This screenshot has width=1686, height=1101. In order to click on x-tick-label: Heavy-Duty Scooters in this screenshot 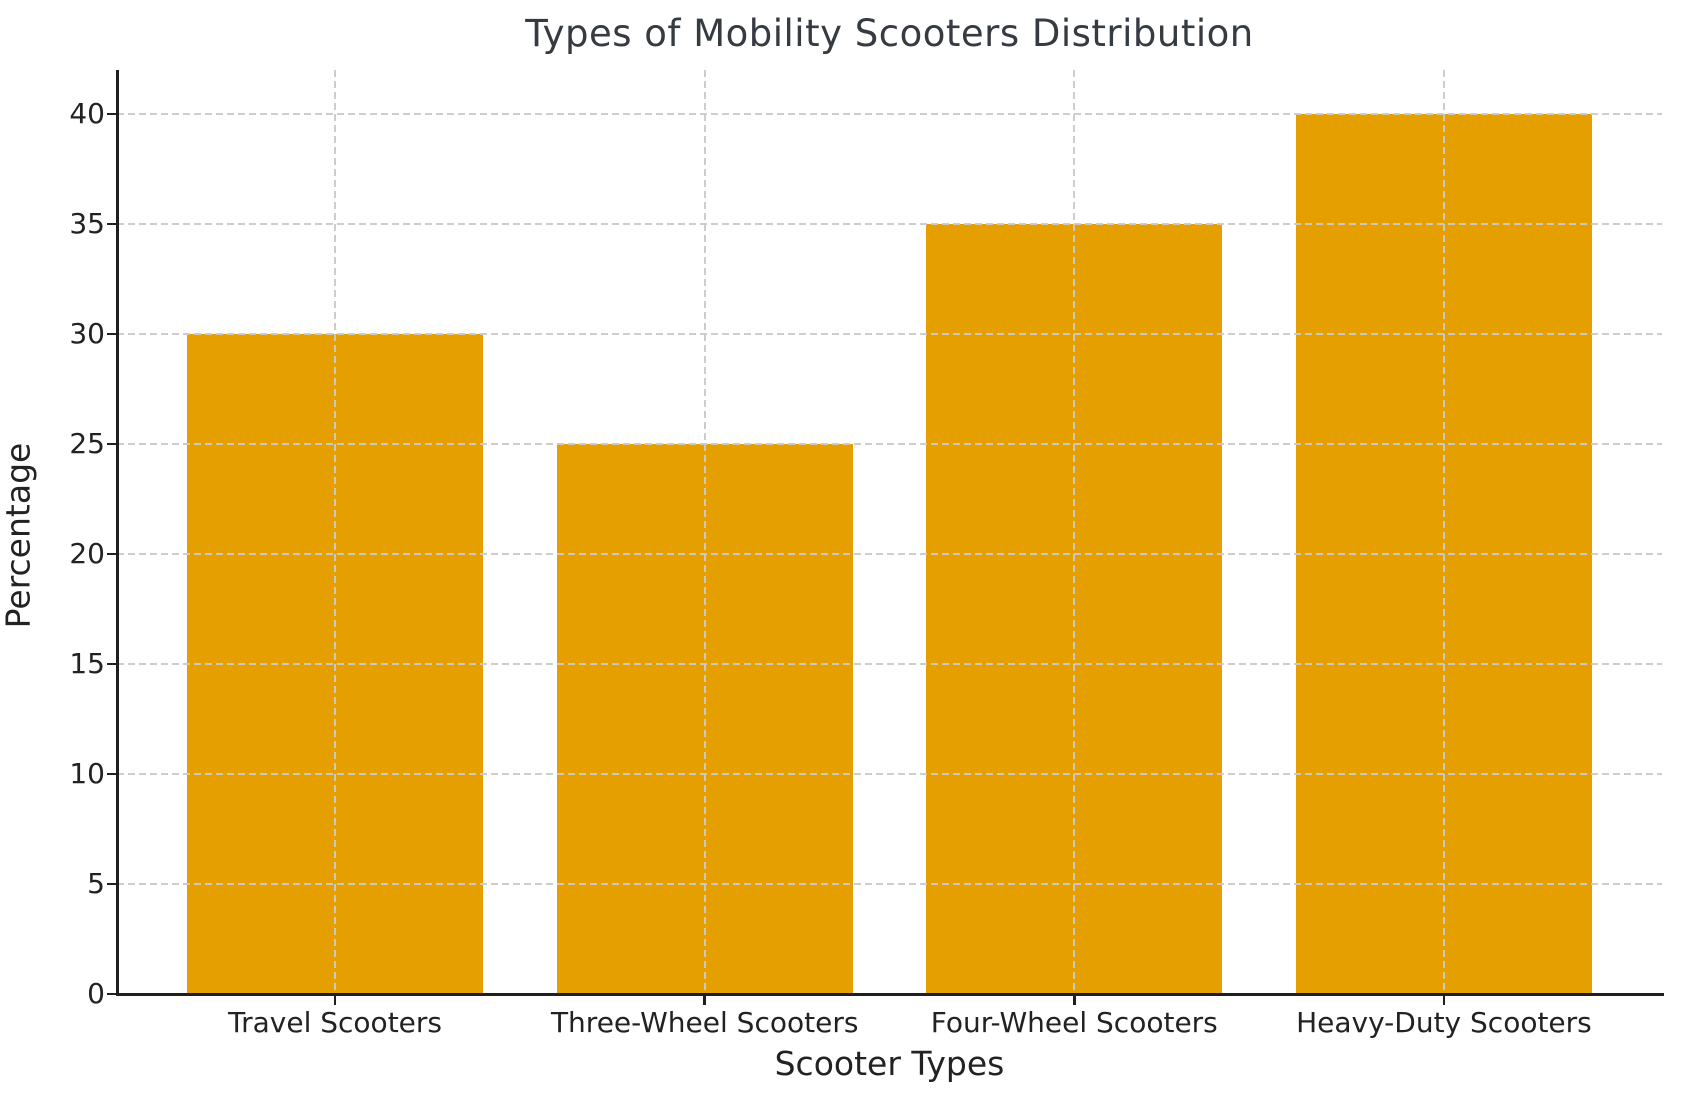, I will do `click(1444, 1022)`.